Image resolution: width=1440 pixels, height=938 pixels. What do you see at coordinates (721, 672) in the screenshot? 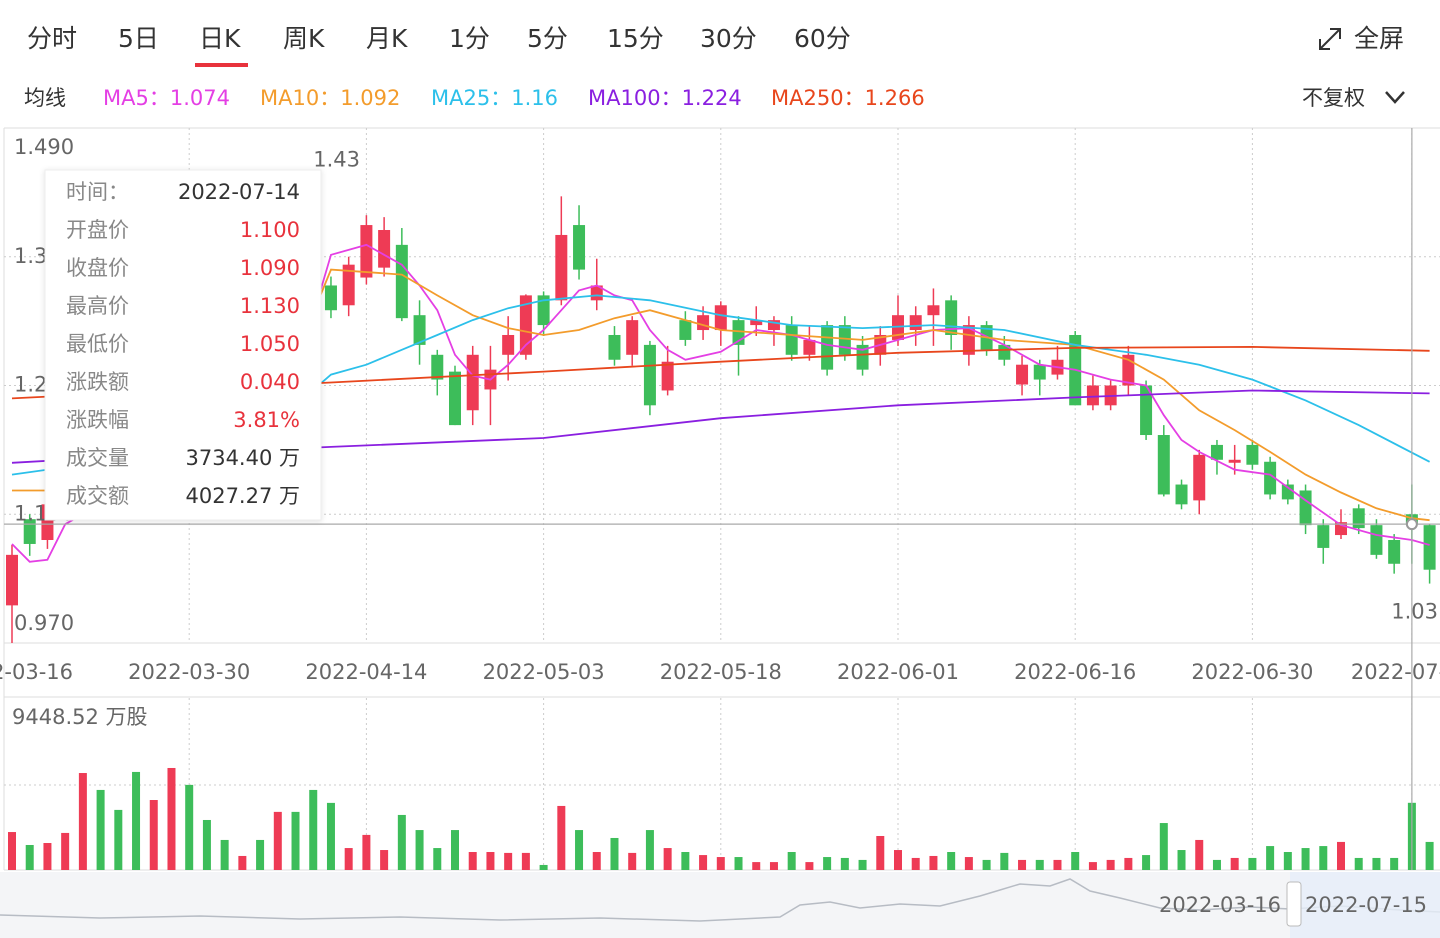
I see `x-tick-label: 2022-05-18` at bounding box center [721, 672].